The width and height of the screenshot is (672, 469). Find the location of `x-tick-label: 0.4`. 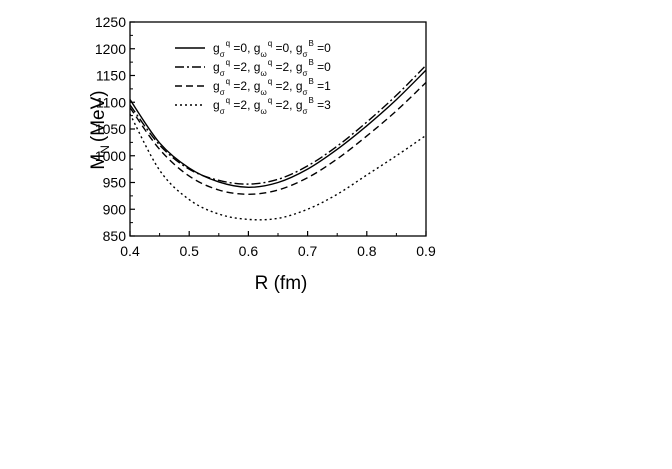

x-tick-label: 0.4 is located at coordinates (130, 251).